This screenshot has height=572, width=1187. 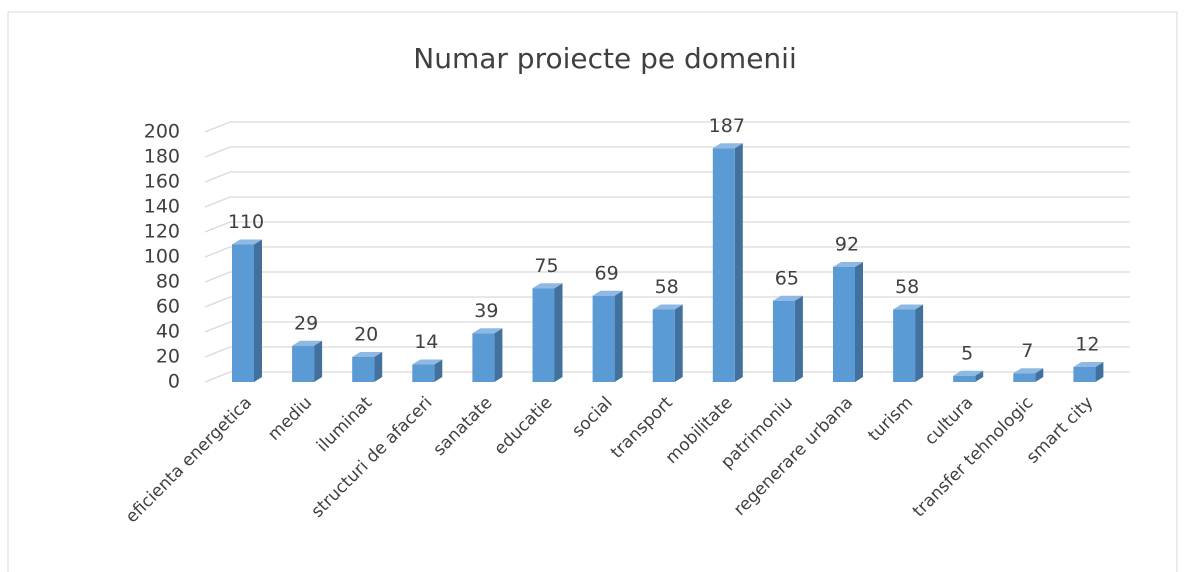 I want to click on data-label: 5, so click(x=967, y=353).